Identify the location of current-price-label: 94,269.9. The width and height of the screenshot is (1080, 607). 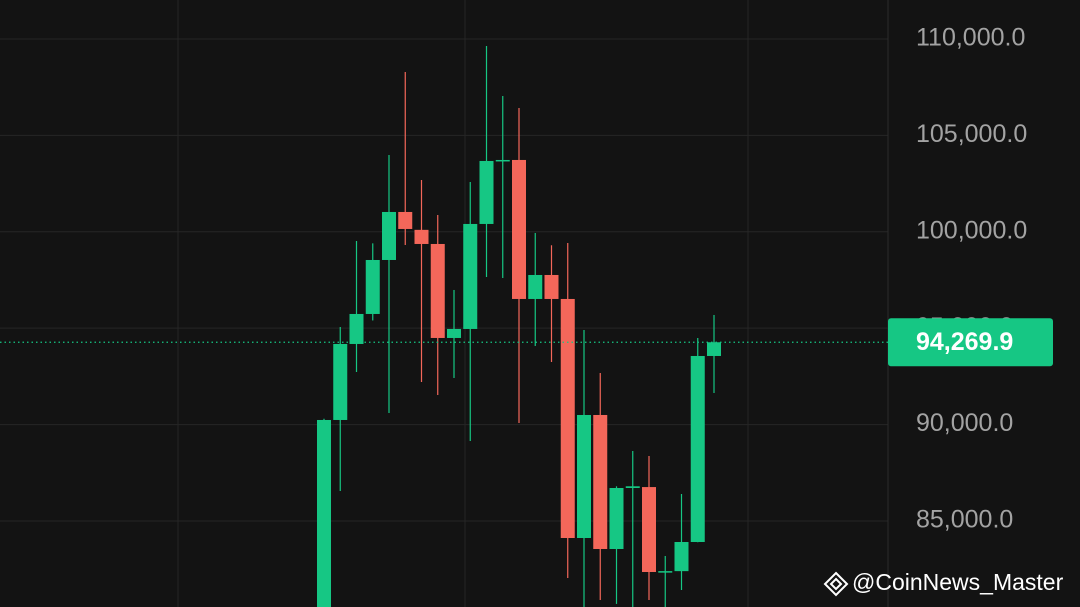
(964, 342).